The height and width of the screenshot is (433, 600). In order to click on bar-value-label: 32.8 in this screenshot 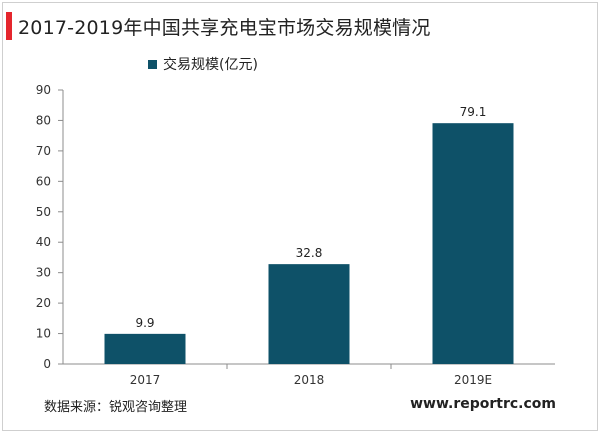, I will do `click(309, 253)`.